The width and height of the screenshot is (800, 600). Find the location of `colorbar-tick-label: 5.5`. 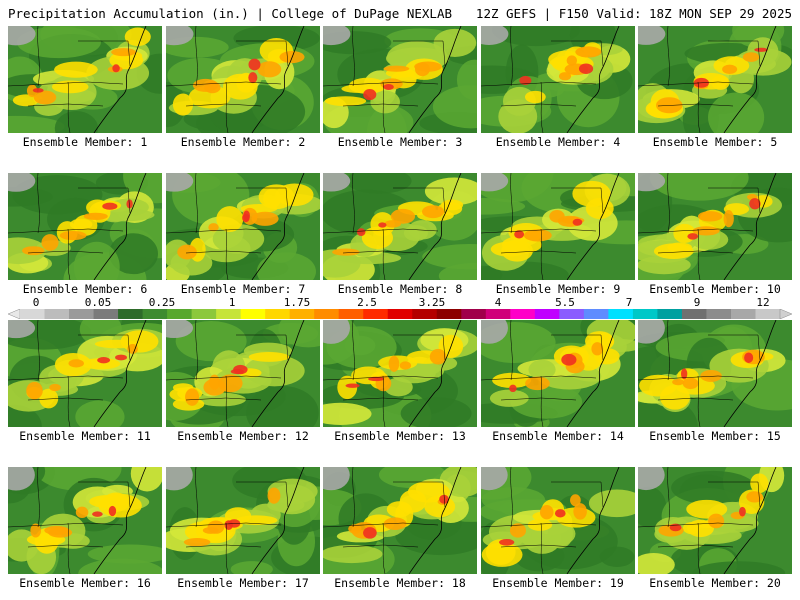

colorbar-tick-label: 5.5 is located at coordinates (565, 302).